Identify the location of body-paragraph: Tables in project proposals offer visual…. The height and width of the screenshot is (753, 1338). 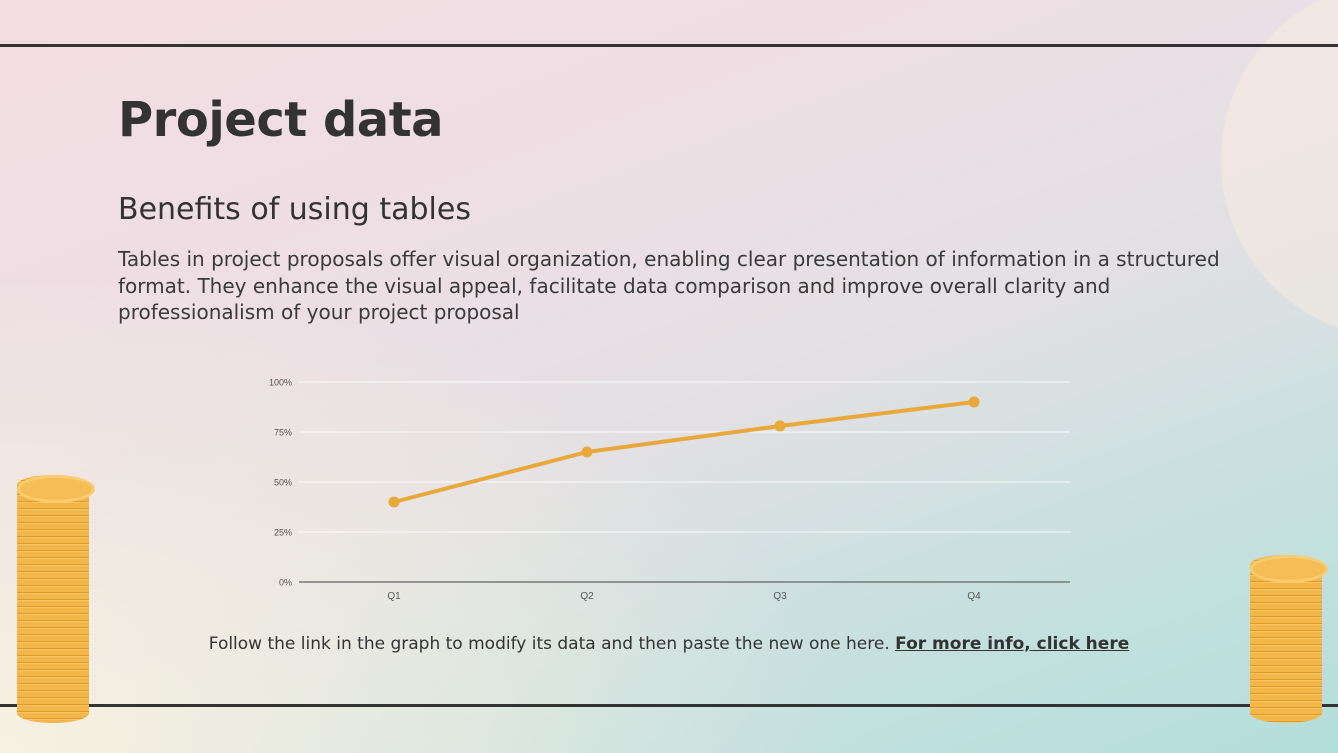
(669, 285).